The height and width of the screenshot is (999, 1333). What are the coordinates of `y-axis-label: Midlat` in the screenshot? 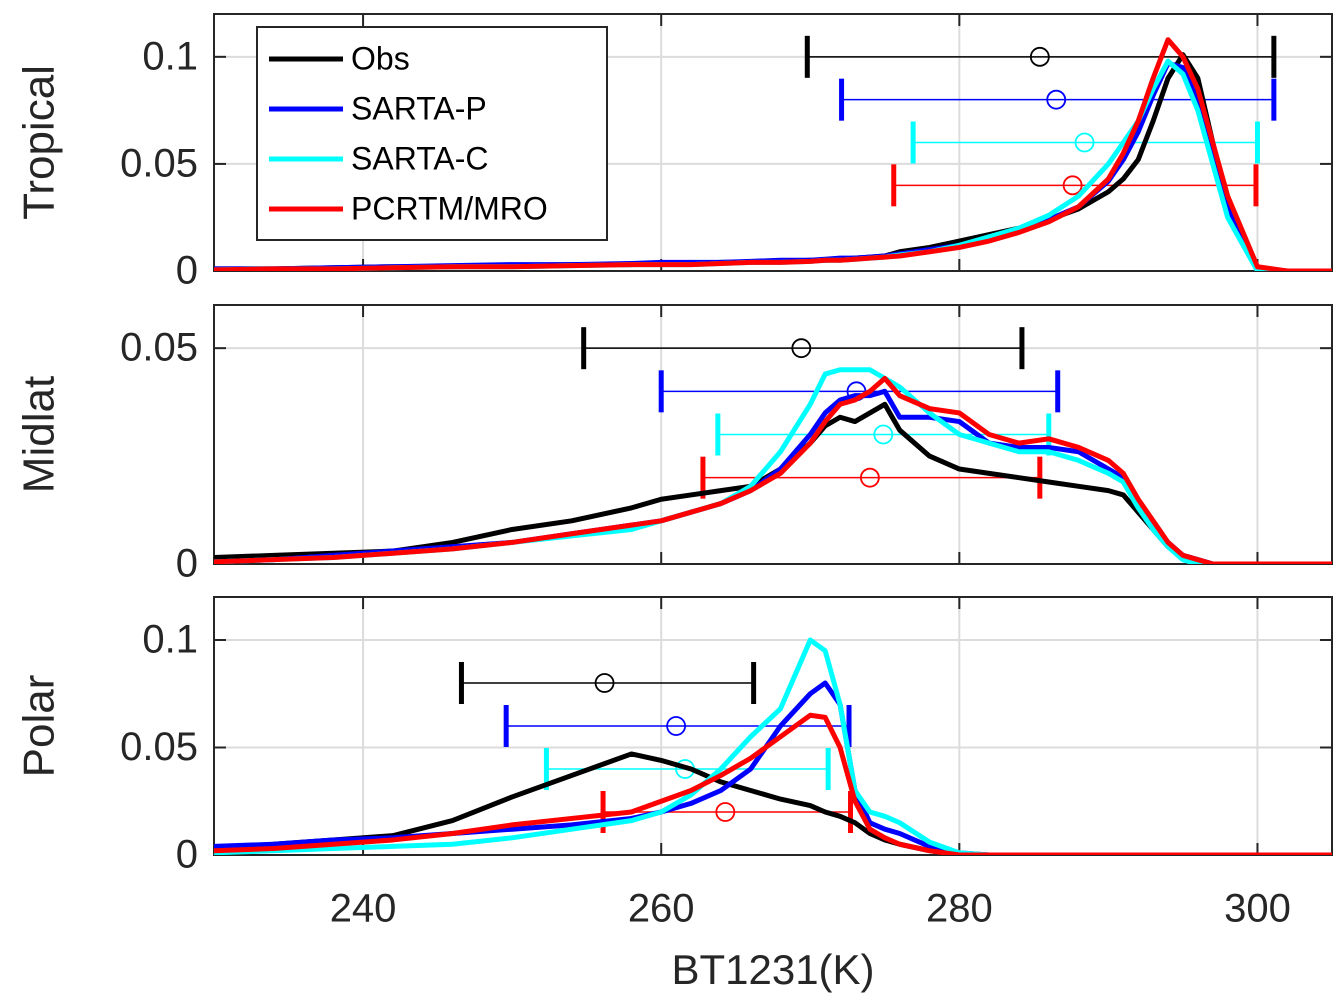 It's located at (39, 434).